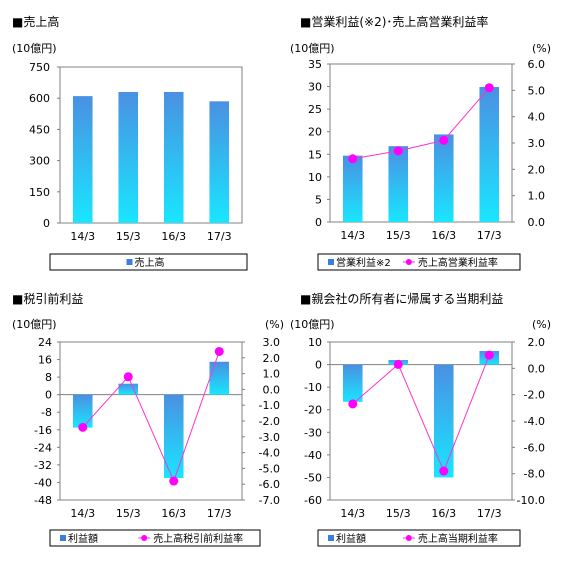 The image size is (570, 574). What do you see at coordinates (43, 447) in the screenshot?
I see `left-tick-label: -24` at bounding box center [43, 447].